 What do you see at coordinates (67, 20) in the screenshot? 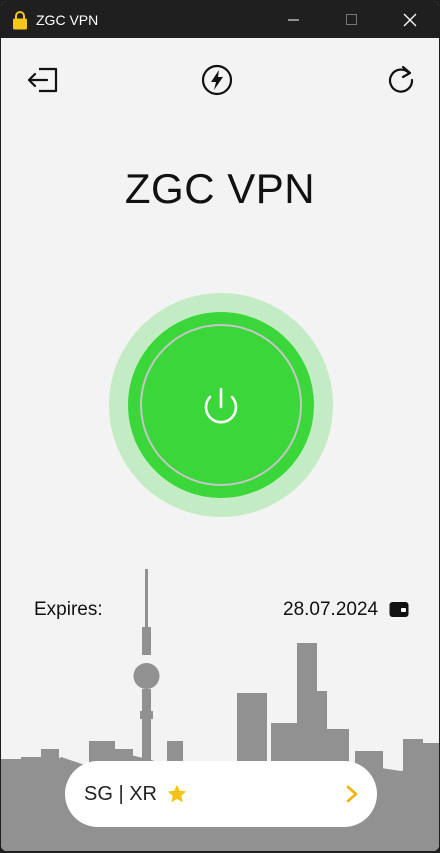
I see `window-title: ZGC VPN` at bounding box center [67, 20].